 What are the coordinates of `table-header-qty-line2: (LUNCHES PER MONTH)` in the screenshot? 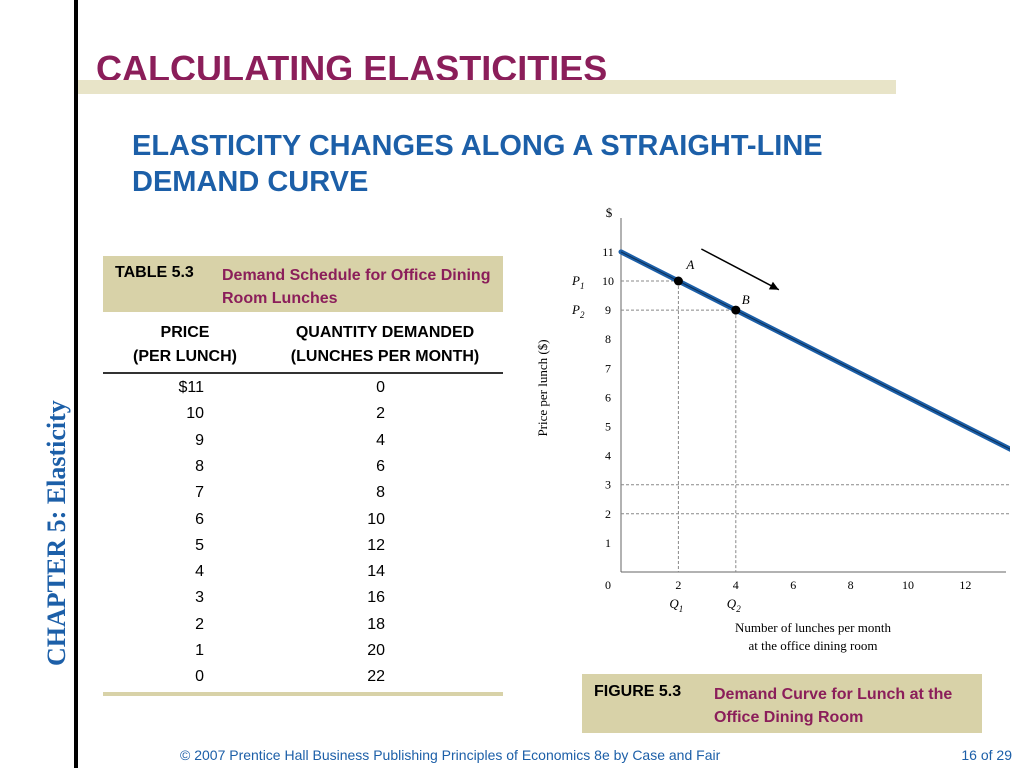 It's located at (385, 356).